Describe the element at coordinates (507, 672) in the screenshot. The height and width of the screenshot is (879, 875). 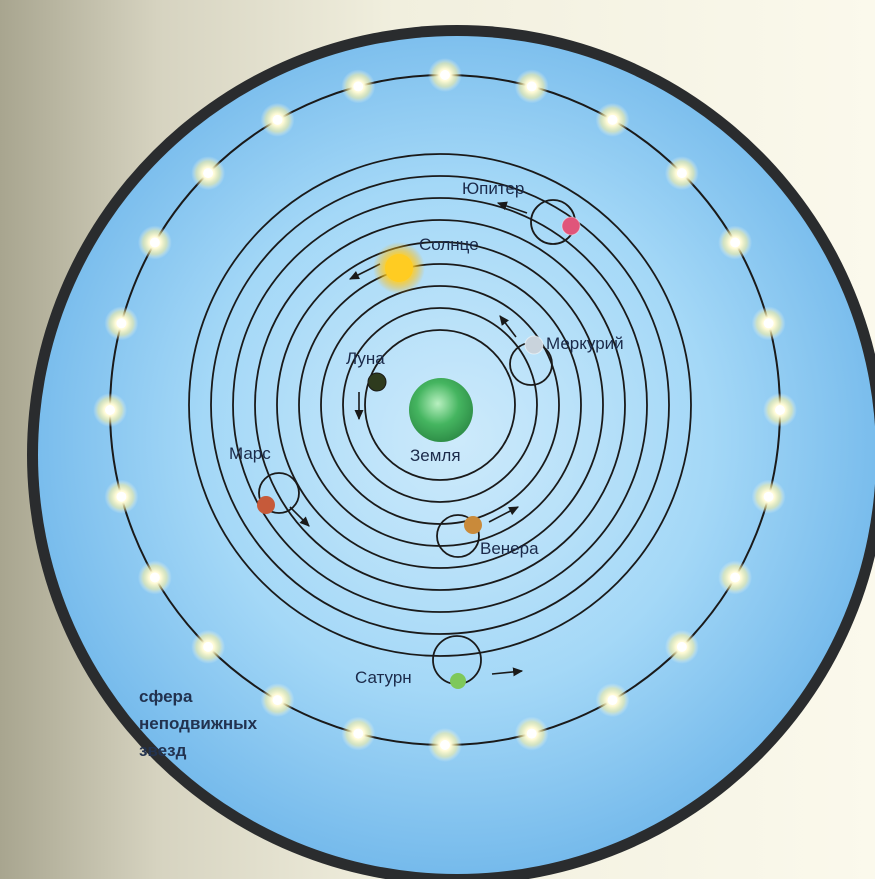
I see `saturn-arrow` at that location.